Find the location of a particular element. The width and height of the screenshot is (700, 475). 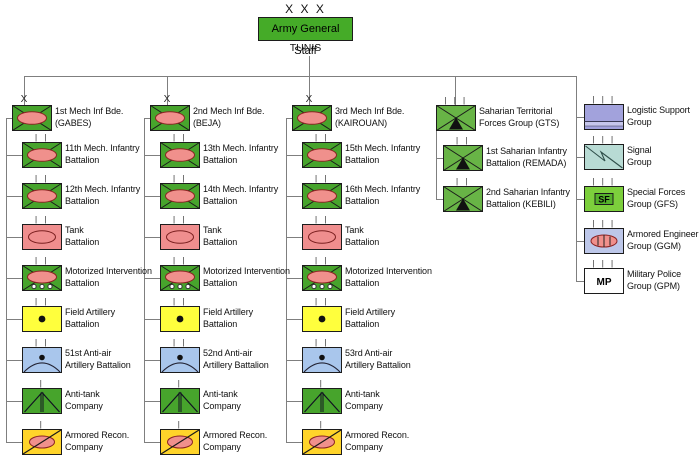

unit-2nd-mech-inf-bde: 2nd Mech Inf Bde.(BEJA) is located at coordinates (207, 118).